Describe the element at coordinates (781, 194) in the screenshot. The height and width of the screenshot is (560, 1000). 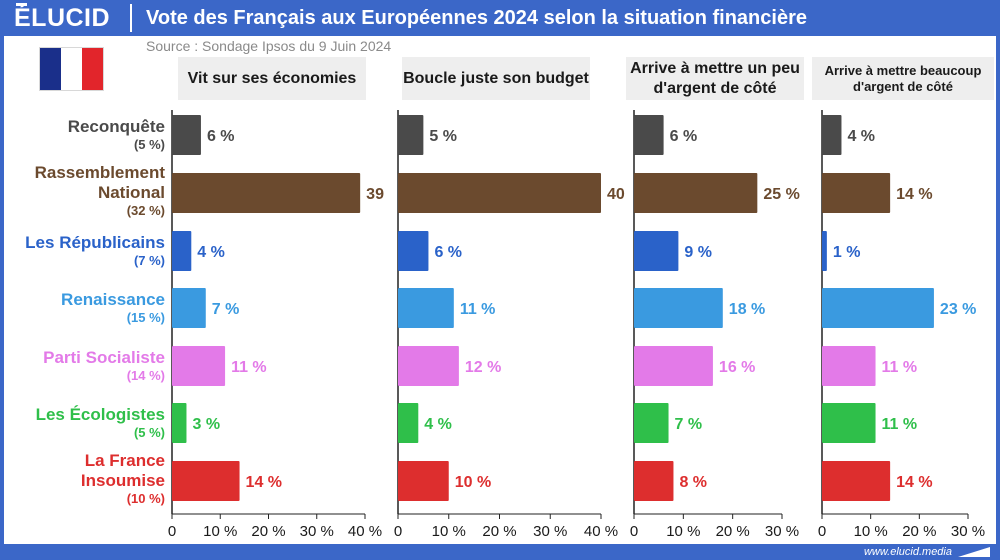
I see `bar-value-label: 25 %` at that location.